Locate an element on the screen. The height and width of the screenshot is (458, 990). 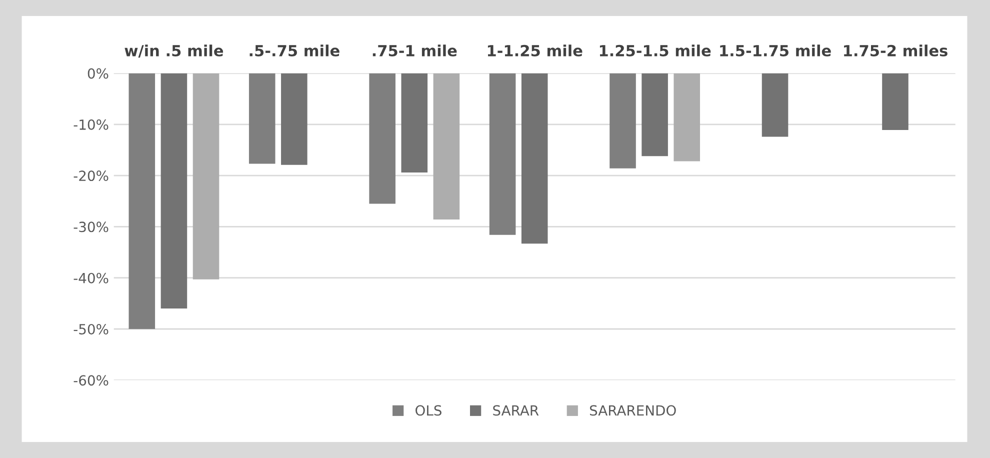
y-tick-label: -10% is located at coordinates (91, 124).